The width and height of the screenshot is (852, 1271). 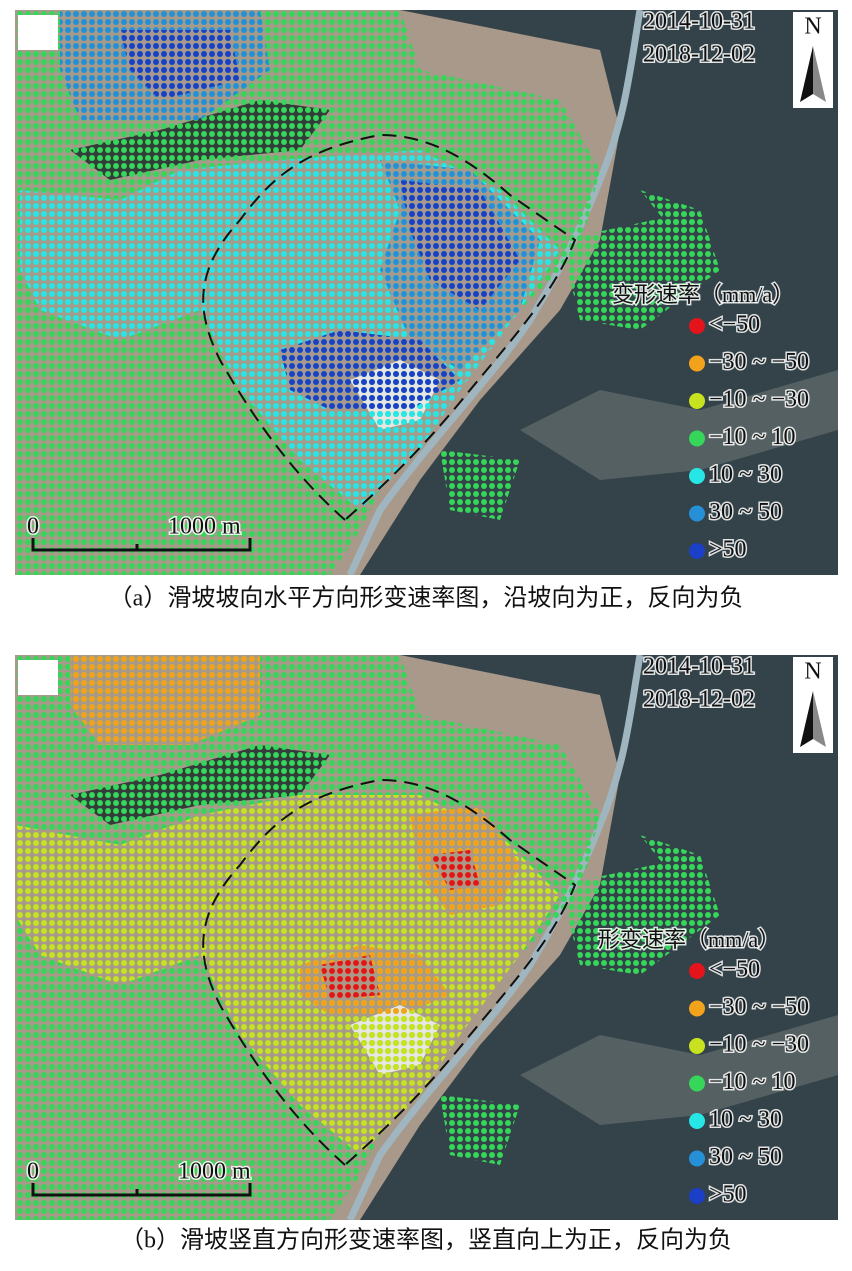 I want to click on caption: （b）滑坡竖直方向形变速率图，竖直向上为正，反向为负, so click(x=426, y=1240).